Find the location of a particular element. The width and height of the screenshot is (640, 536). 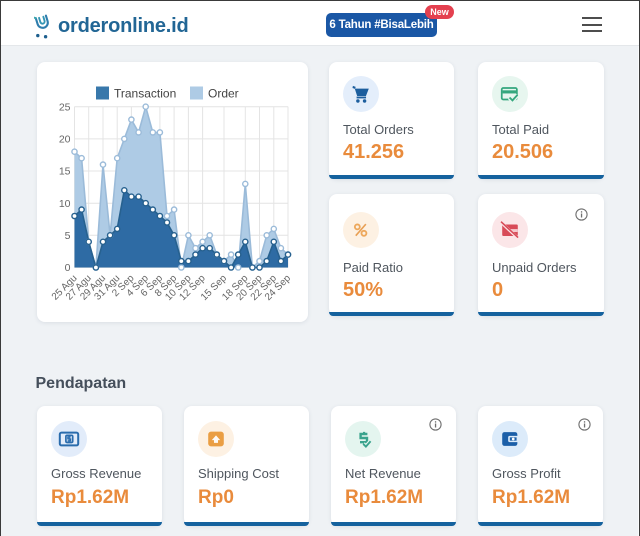

svg-text: 5 is located at coordinates (68, 236).